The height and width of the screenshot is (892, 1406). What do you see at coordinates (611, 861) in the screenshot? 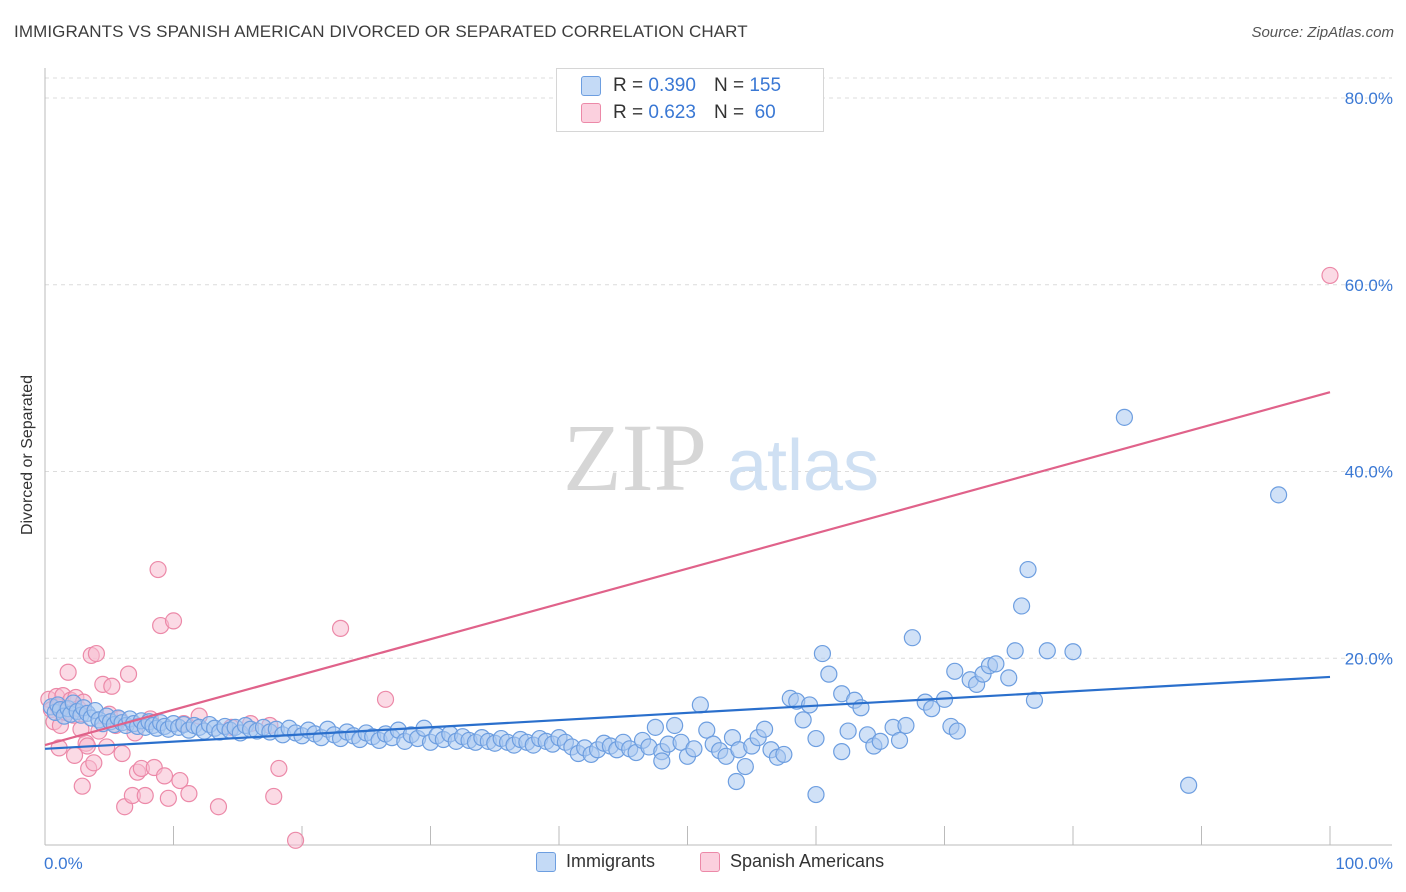
I see `immigrants-legend-label: Immigrants` at bounding box center [611, 861].